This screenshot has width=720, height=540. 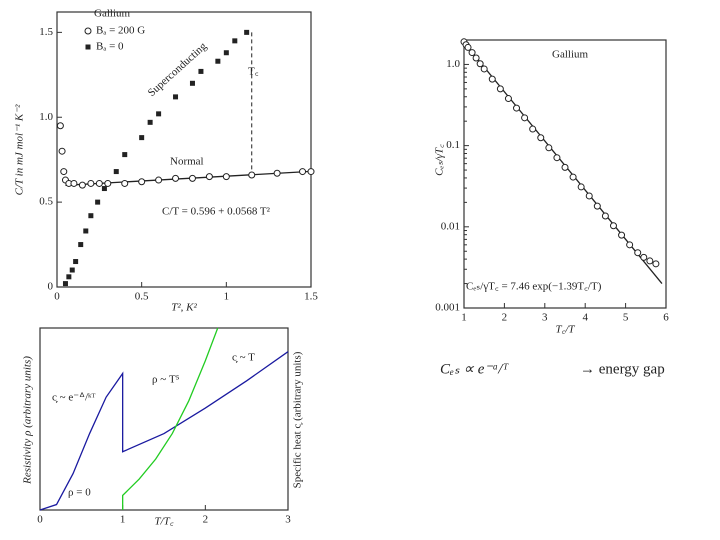 What do you see at coordinates (585, 318) in the screenshot?
I see `x-tick-label: 4` at bounding box center [585, 318].